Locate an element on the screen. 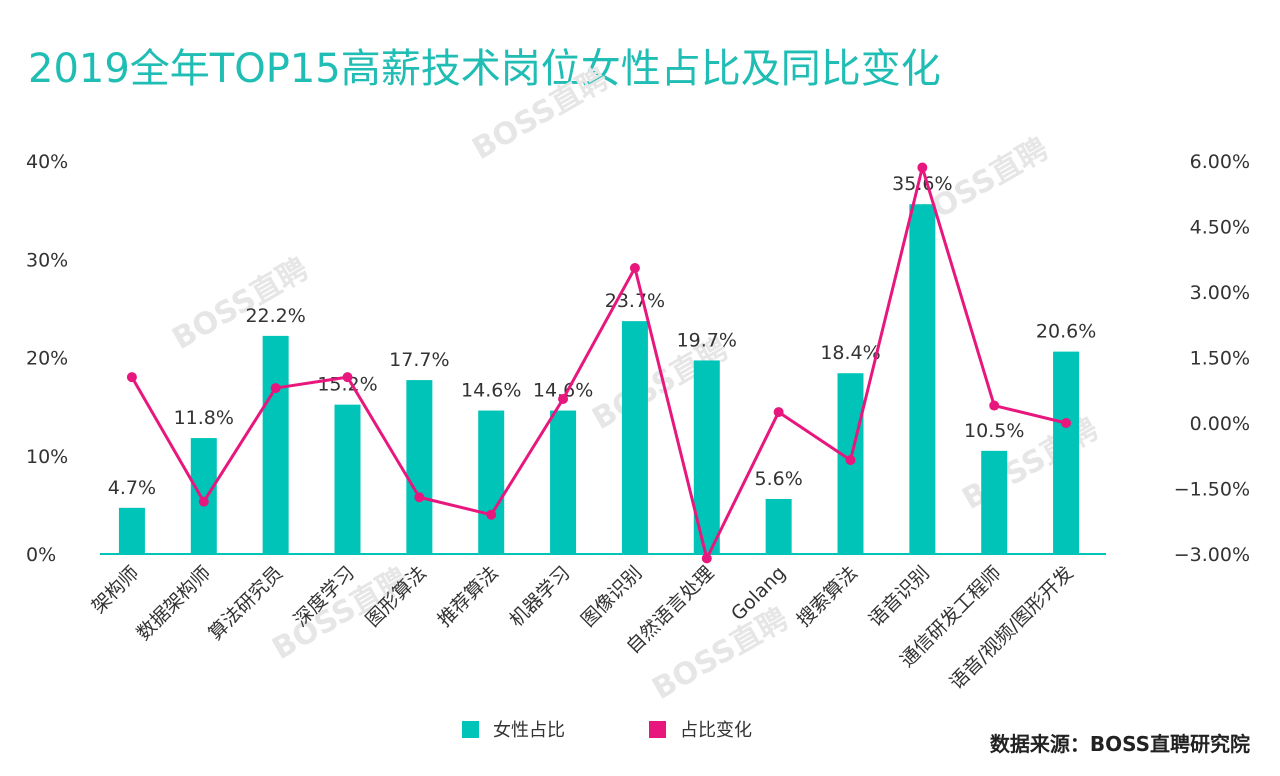 Image resolution: width=1280 pixels, height=776 pixels. legend-label-female-share: 女性占比 is located at coordinates (529, 730).